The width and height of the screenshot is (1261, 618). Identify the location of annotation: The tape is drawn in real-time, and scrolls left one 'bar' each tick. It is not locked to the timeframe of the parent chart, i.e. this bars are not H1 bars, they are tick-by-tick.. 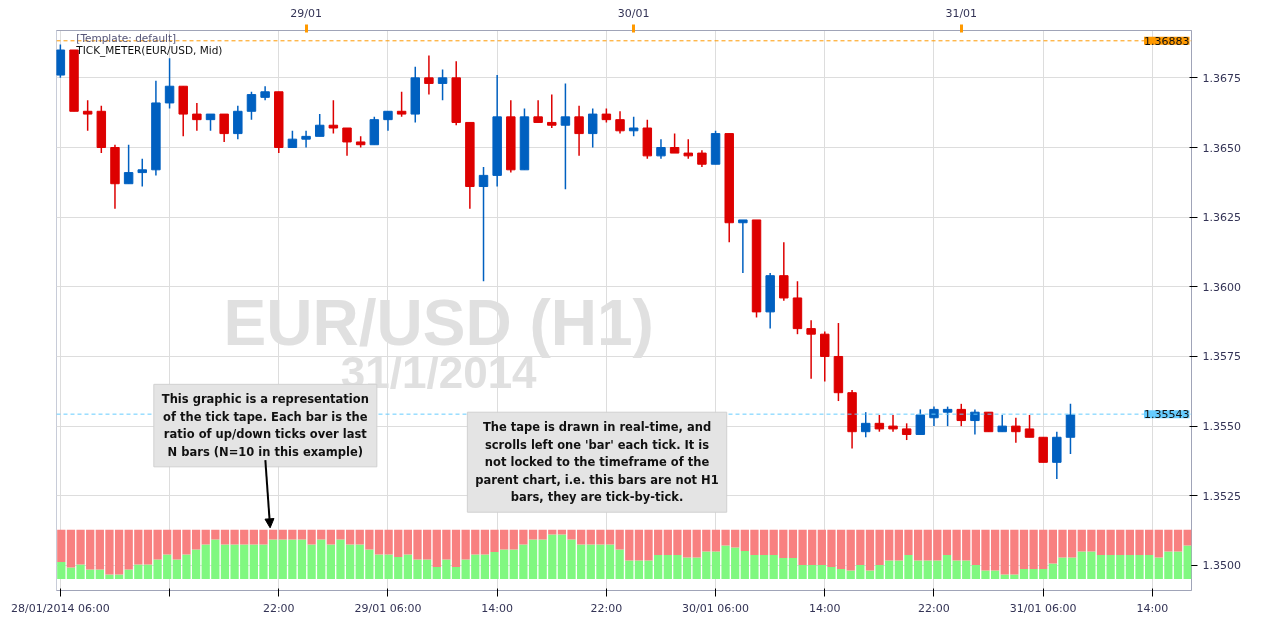
(597, 462).